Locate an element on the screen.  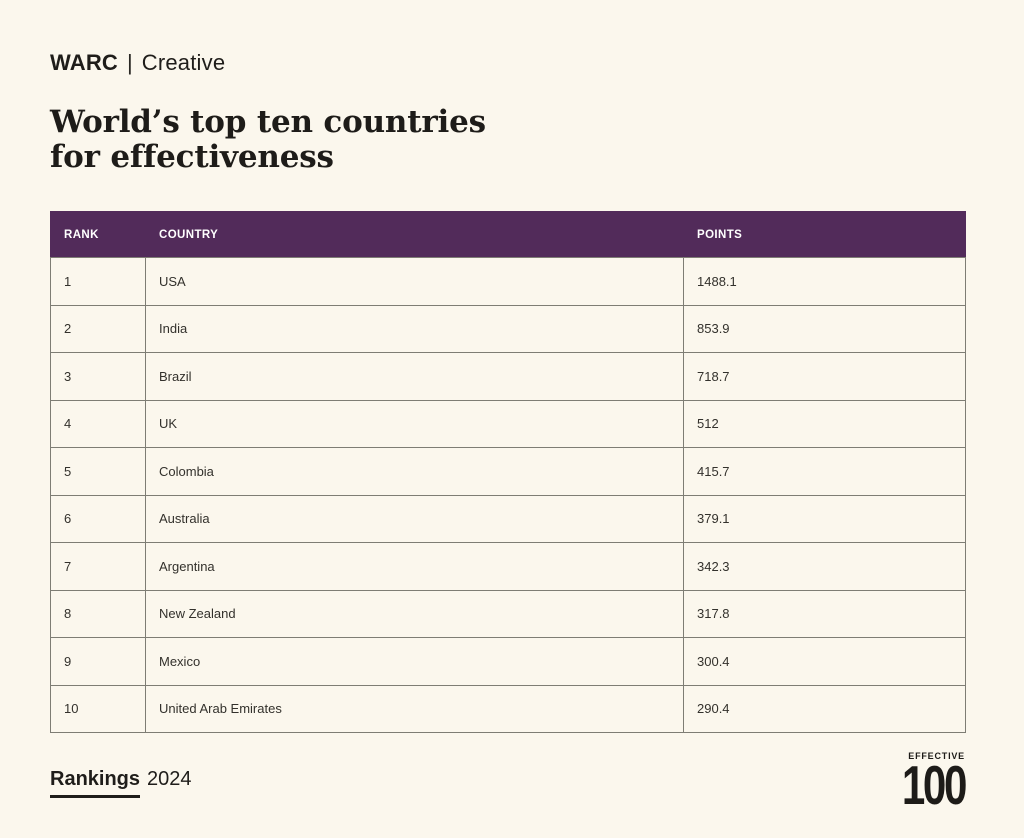
rank-cell: 2 is located at coordinates (98, 328).